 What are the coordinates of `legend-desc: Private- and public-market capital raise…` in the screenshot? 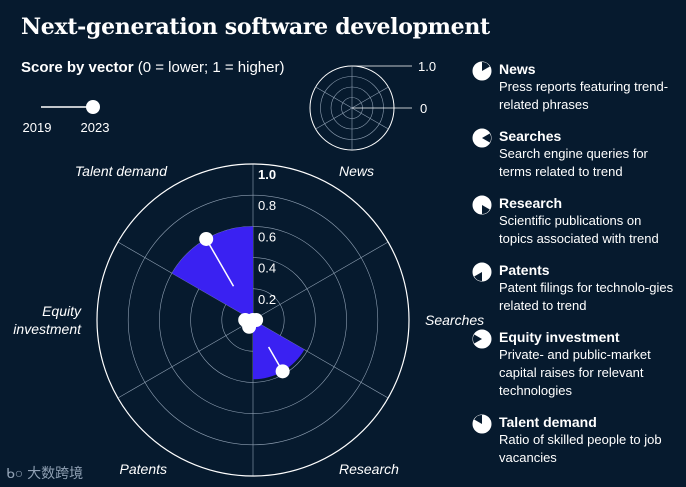 It's located at (575, 372).